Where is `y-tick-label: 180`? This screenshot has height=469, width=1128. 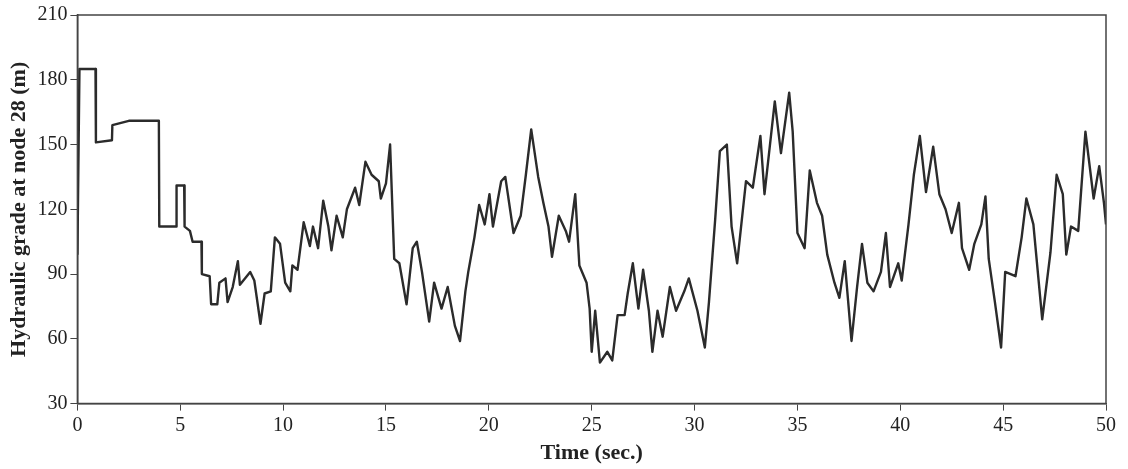 y-tick-label: 180 is located at coordinates (52, 78).